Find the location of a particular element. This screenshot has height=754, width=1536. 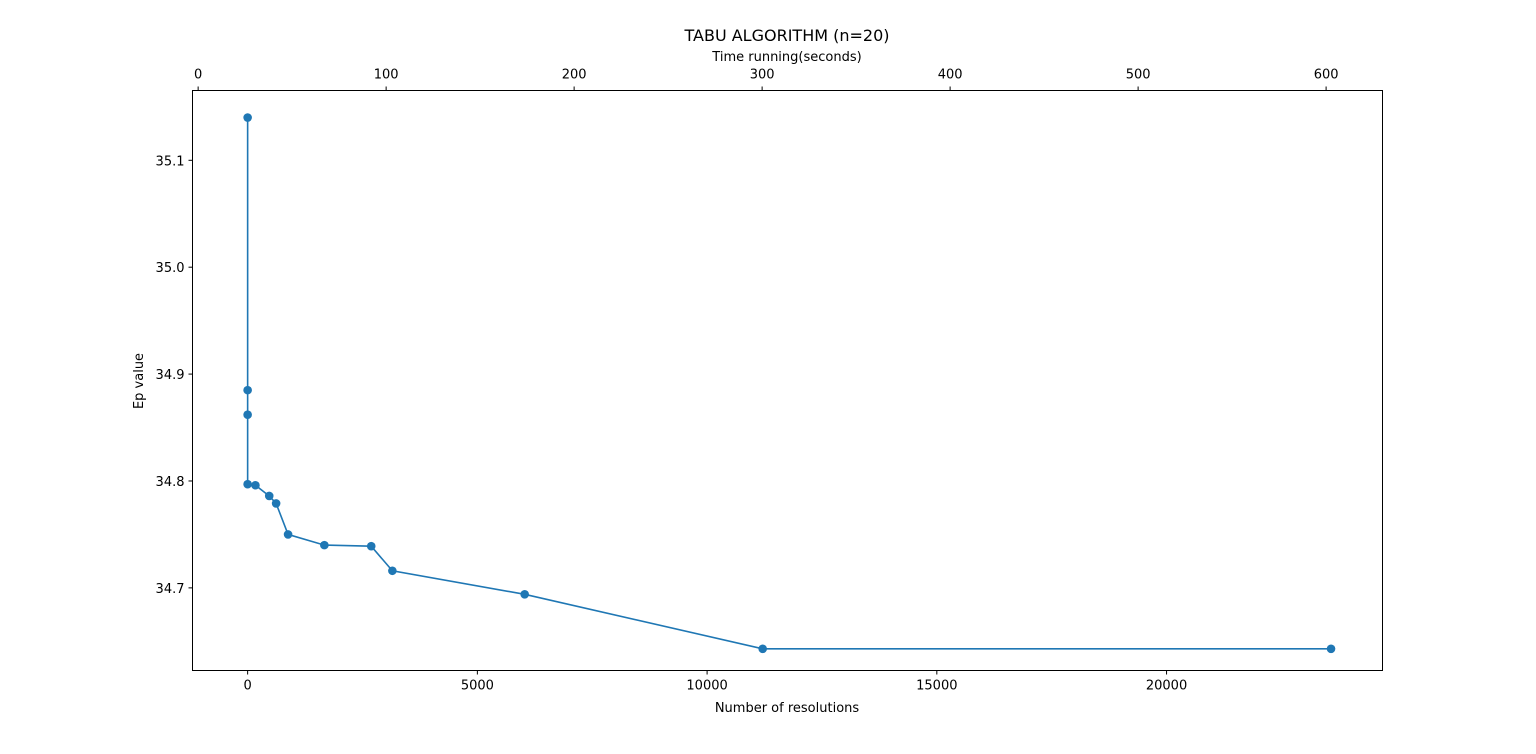

top-x-tick-label: 400 is located at coordinates (950, 75).